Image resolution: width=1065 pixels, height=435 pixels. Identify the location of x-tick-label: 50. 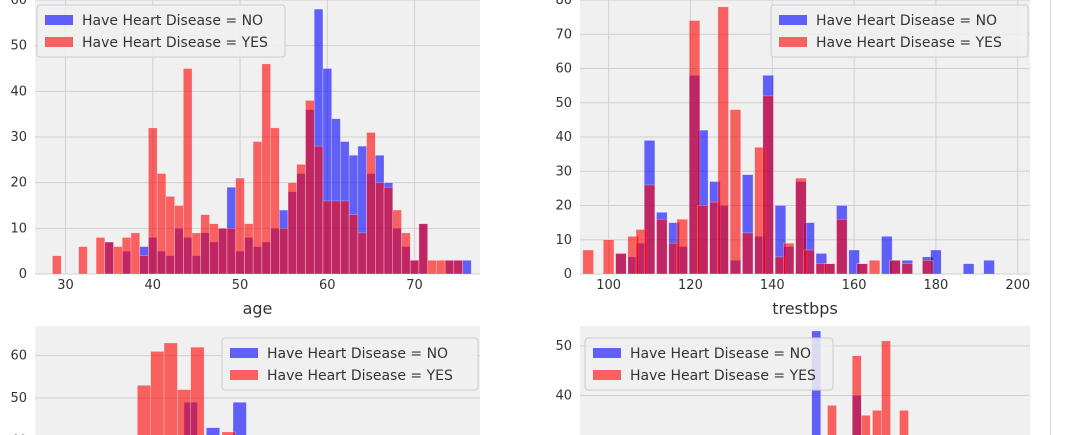
(240, 285).